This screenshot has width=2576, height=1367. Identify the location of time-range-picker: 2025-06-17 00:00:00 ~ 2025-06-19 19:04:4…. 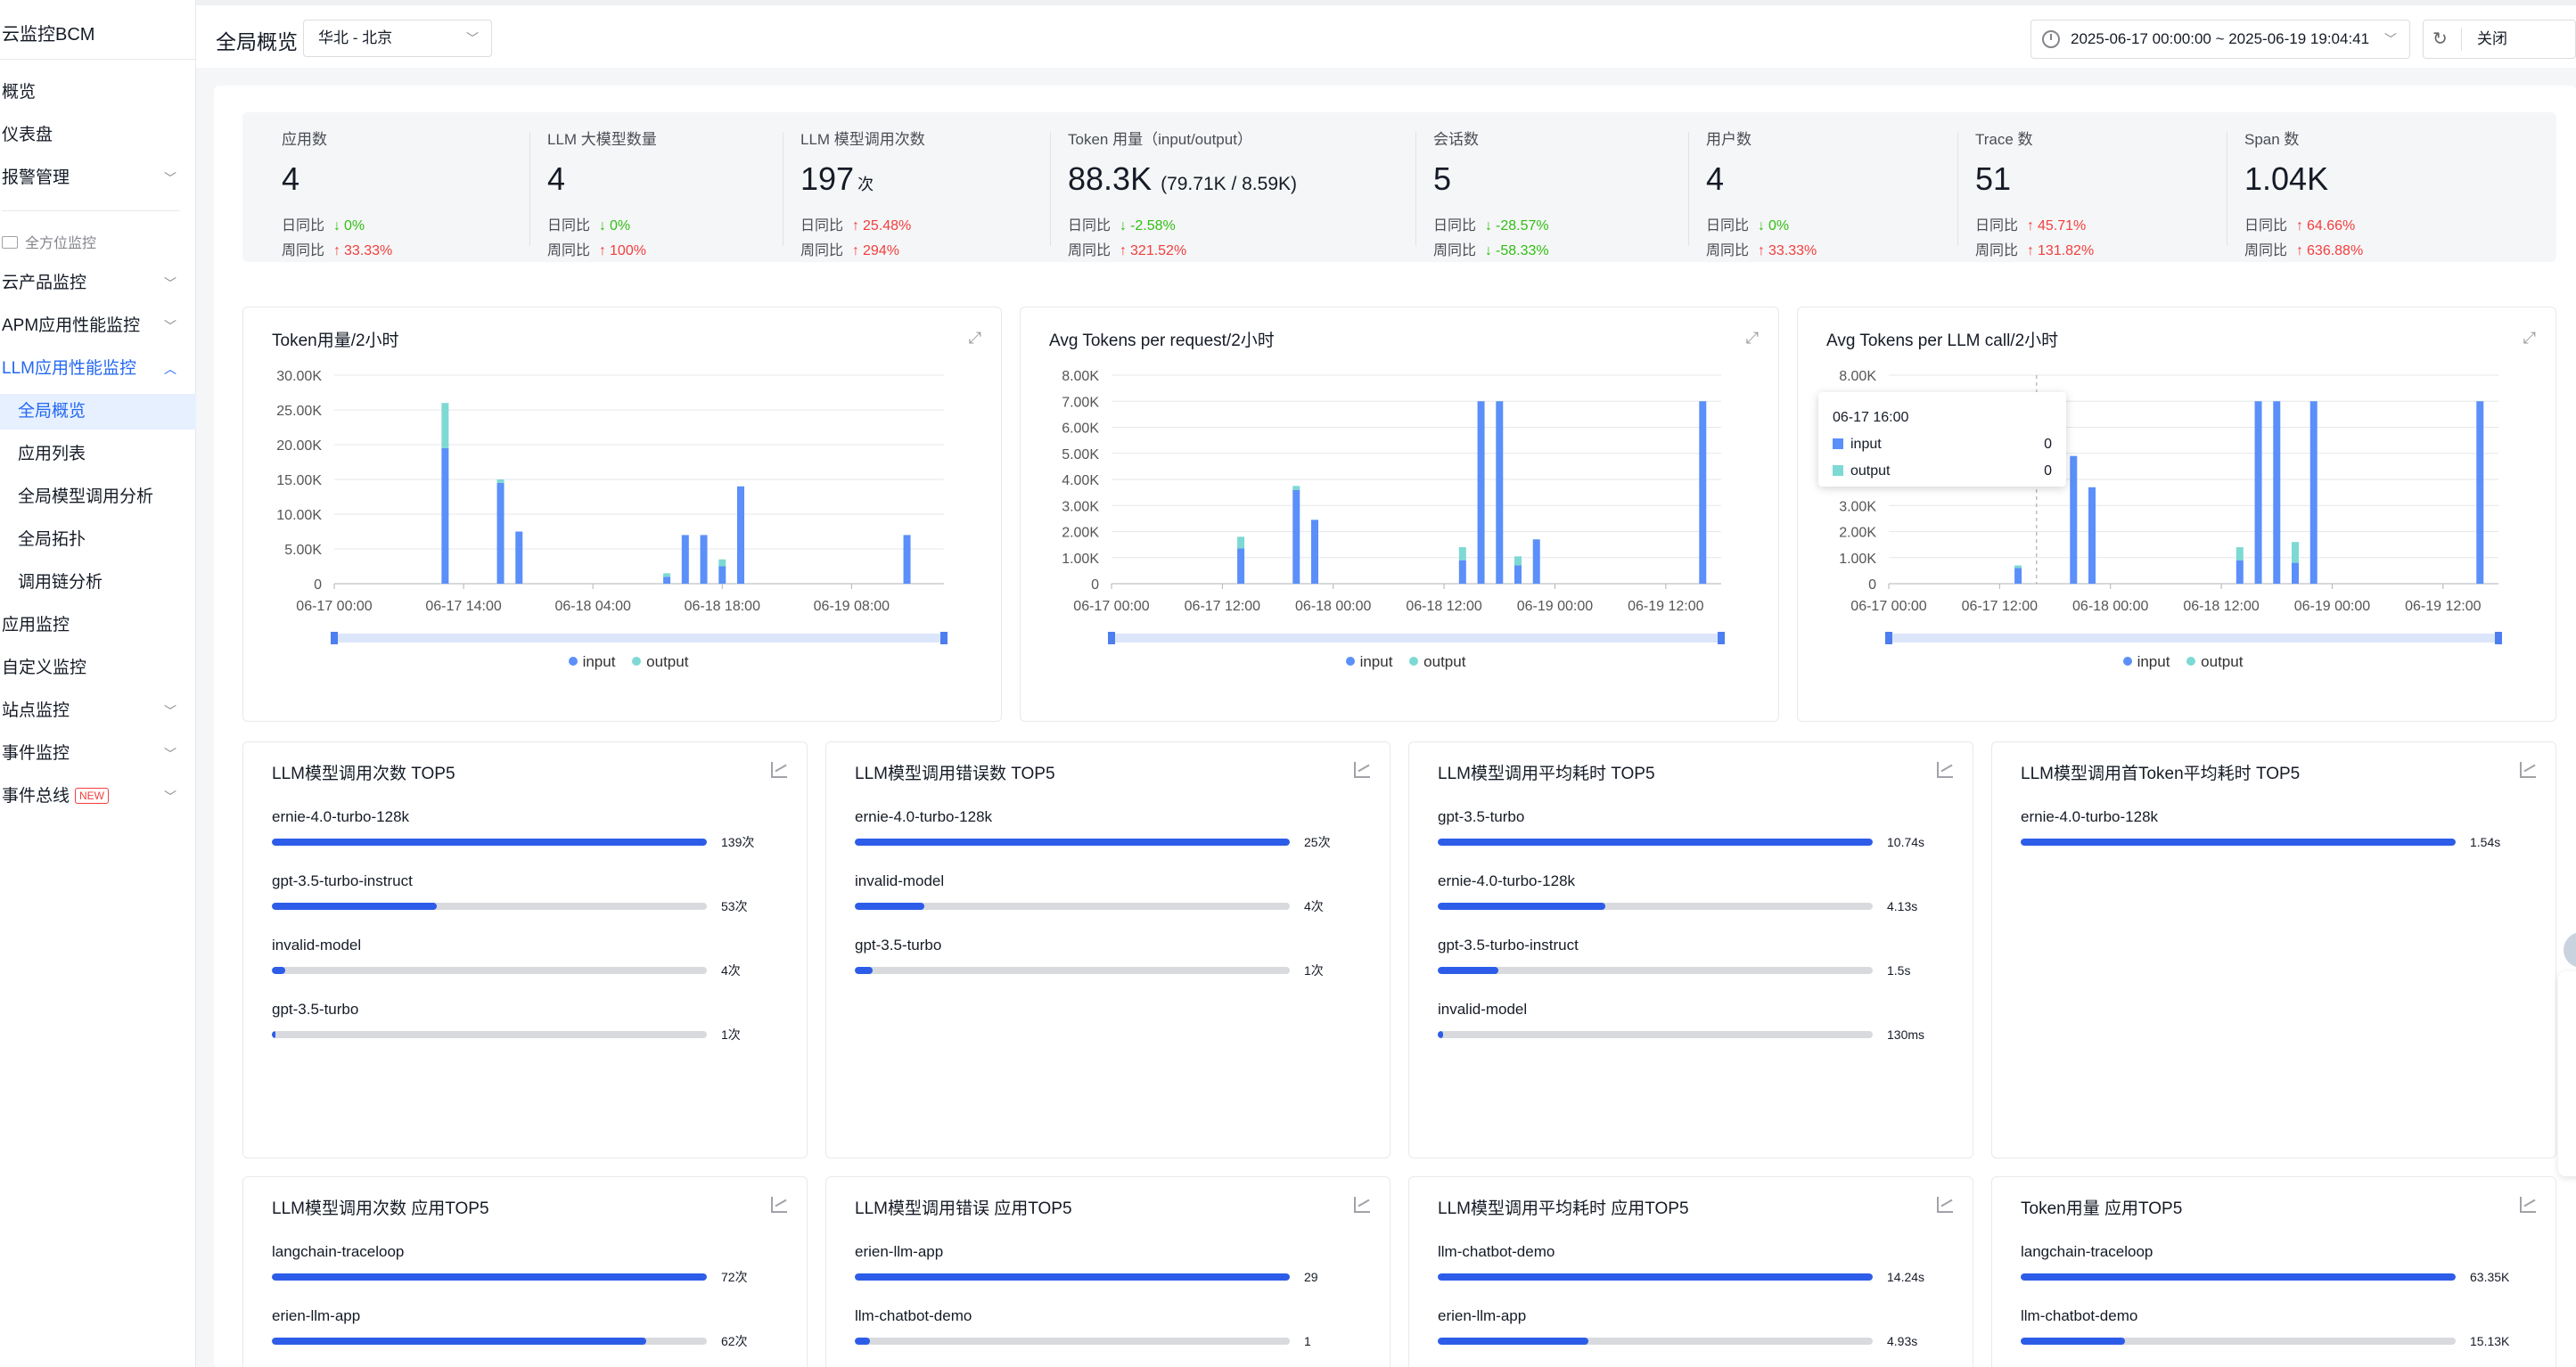
(2220, 40).